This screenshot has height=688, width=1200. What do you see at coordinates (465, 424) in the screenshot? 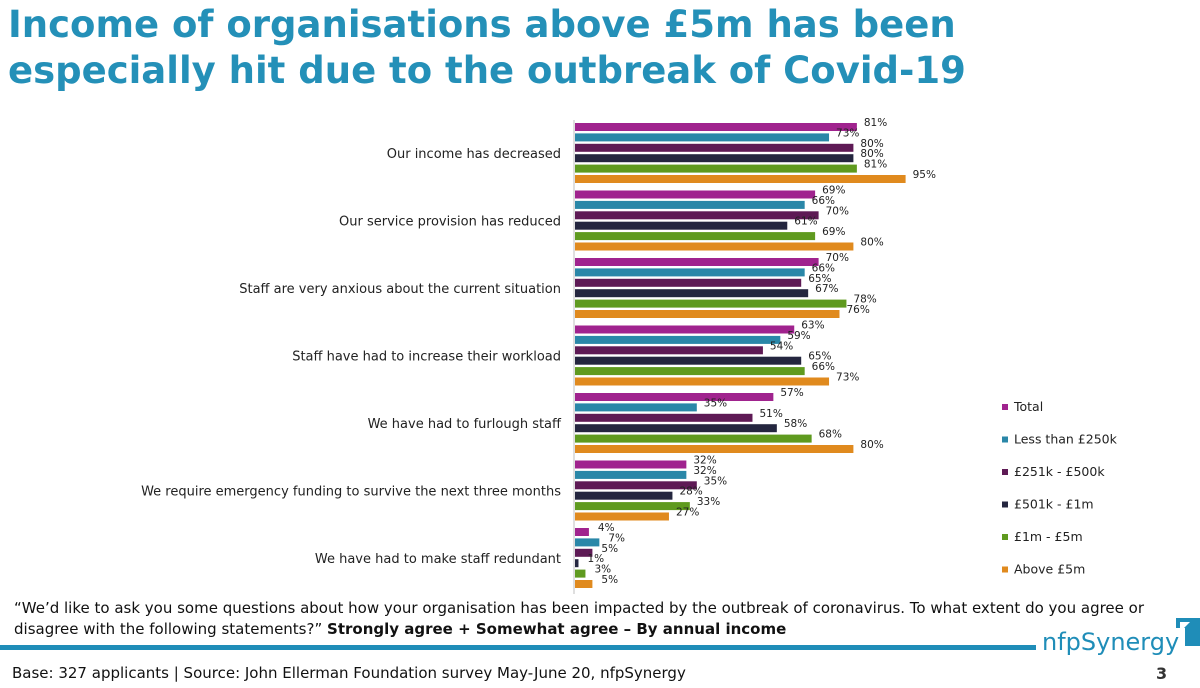
I see `category-label: We have had to furlough staff` at bounding box center [465, 424].